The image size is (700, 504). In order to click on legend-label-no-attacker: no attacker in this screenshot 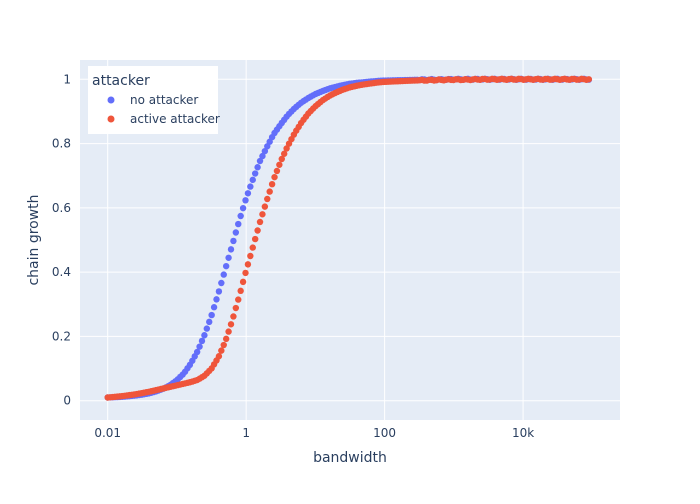, I will do `click(164, 100)`.